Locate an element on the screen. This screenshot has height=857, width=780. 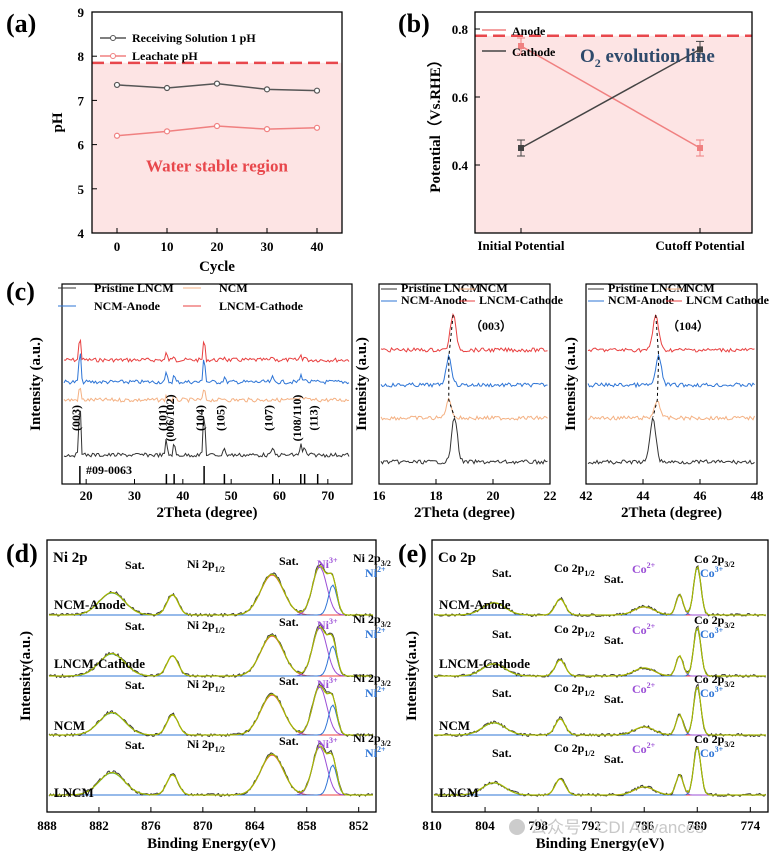
x-tick-label: 42 is located at coordinates (586, 495).